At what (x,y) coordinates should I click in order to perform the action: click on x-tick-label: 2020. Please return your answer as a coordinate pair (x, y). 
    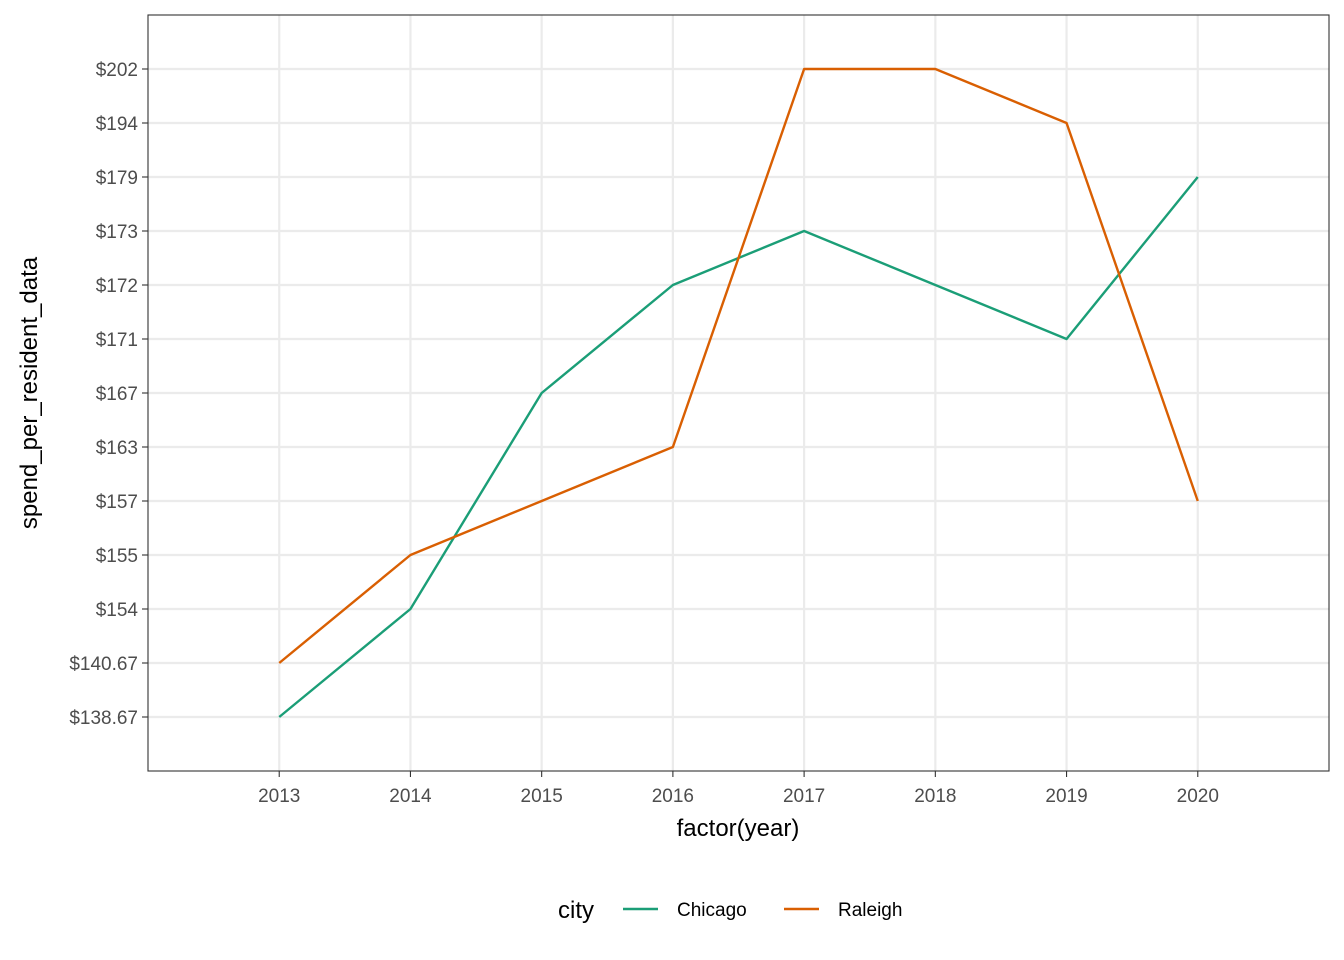
    Looking at the image, I should click on (1198, 796).